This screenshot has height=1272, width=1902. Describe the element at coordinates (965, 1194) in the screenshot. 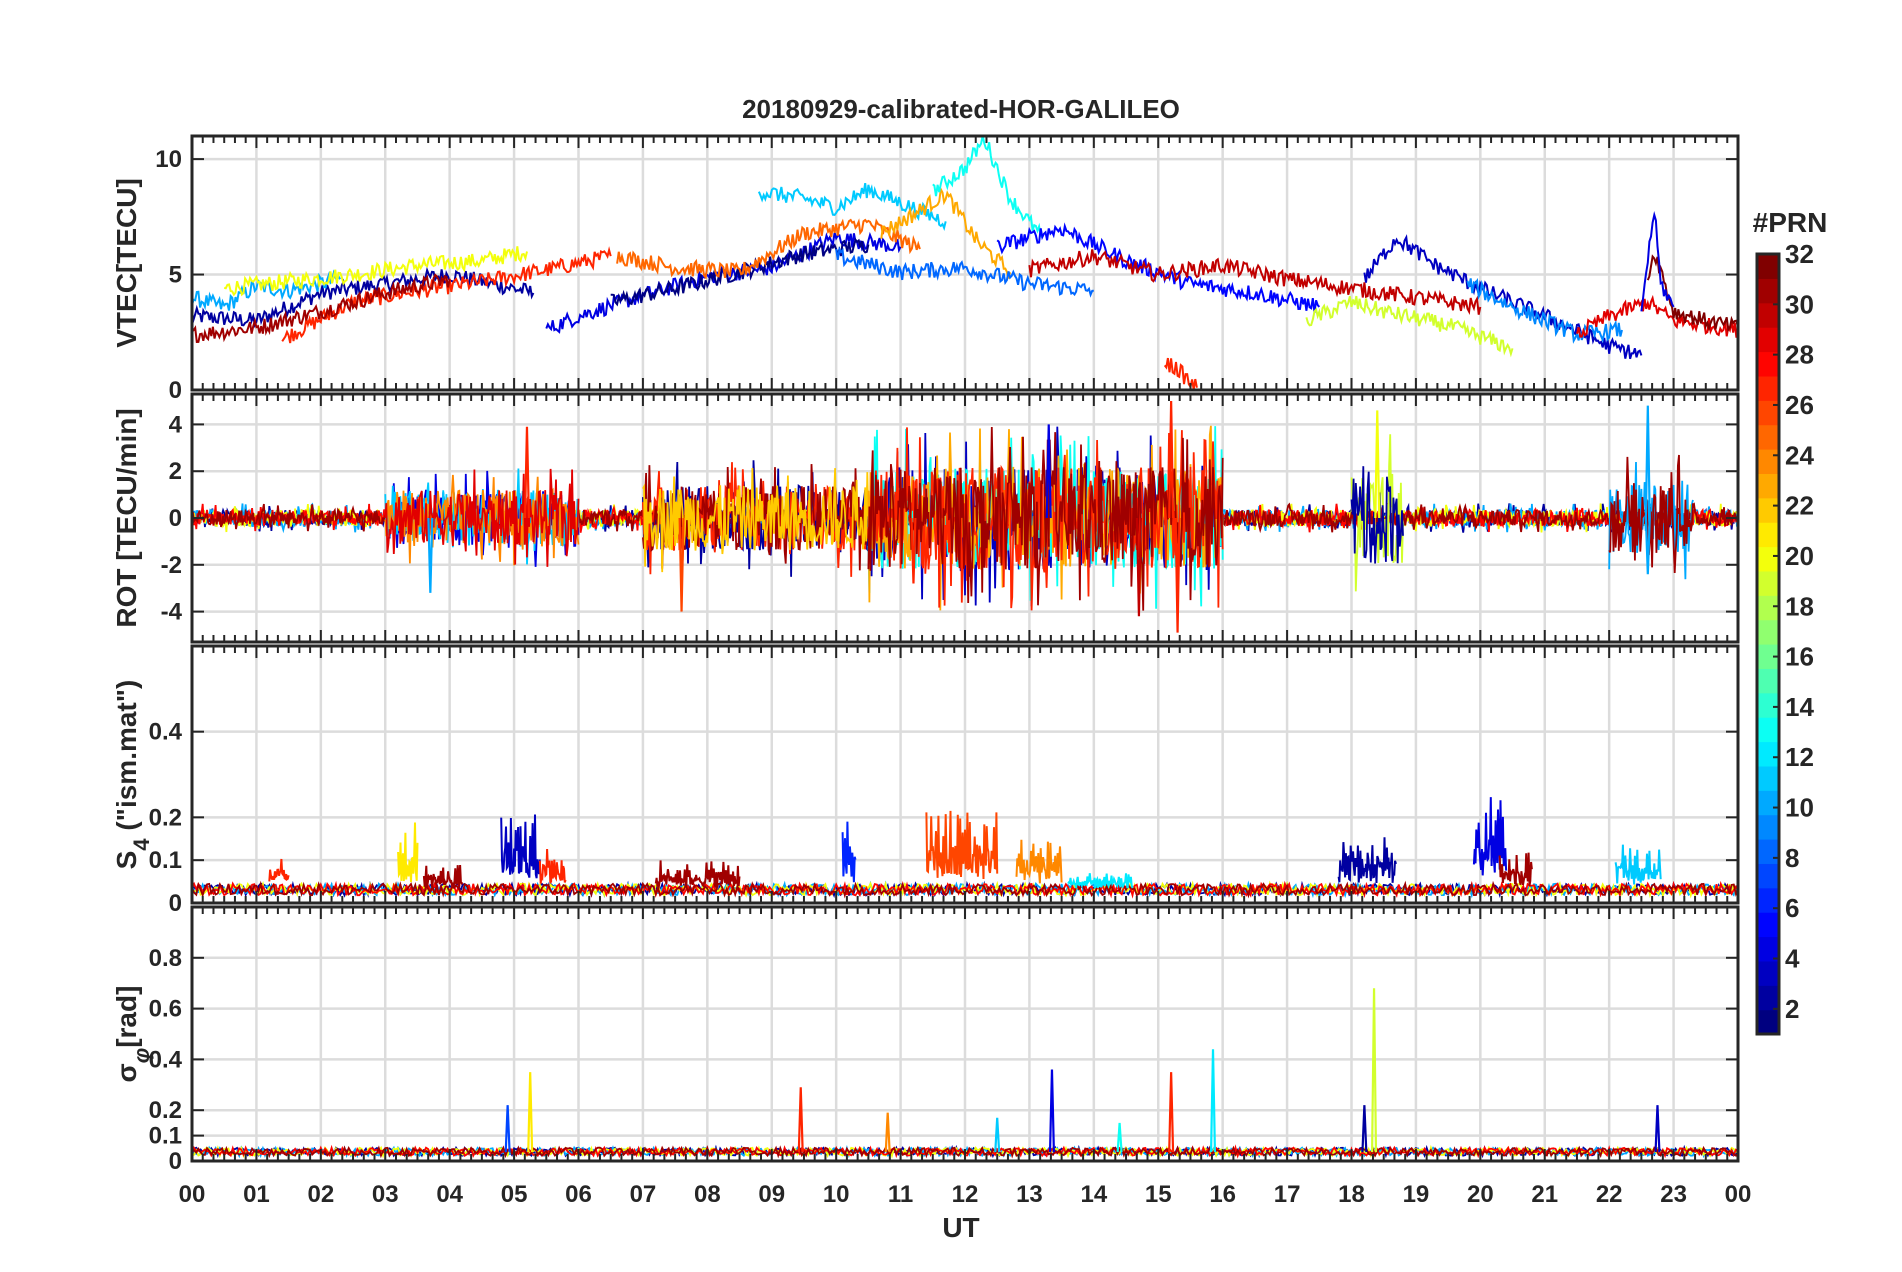

I see `x-tick-label: 12` at that location.